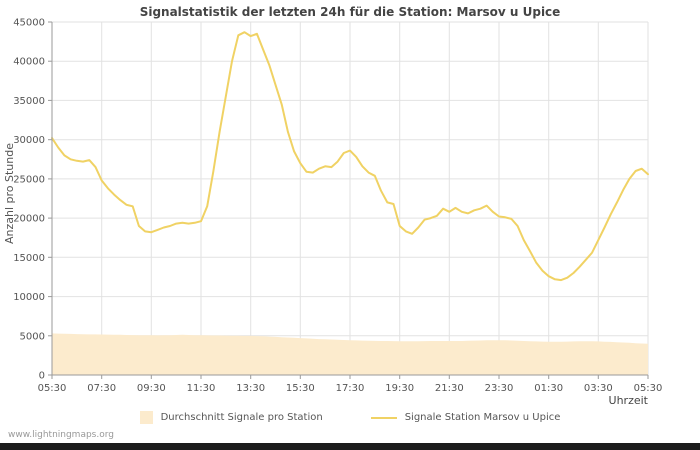  What do you see at coordinates (201, 388) in the screenshot?
I see `svg-text: 11:30` at bounding box center [201, 388].